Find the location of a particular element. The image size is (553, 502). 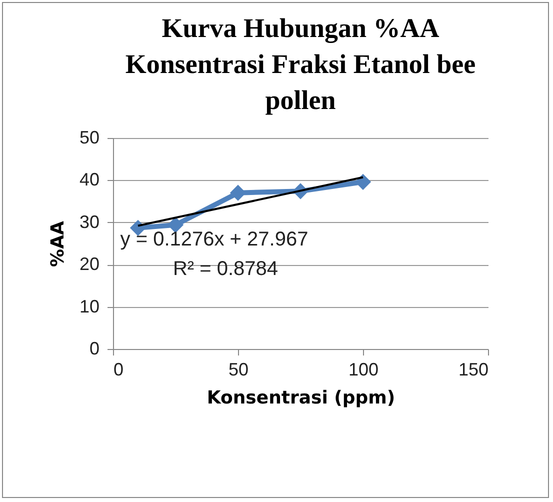

y-tick-label: 0 is located at coordinates (94, 348).